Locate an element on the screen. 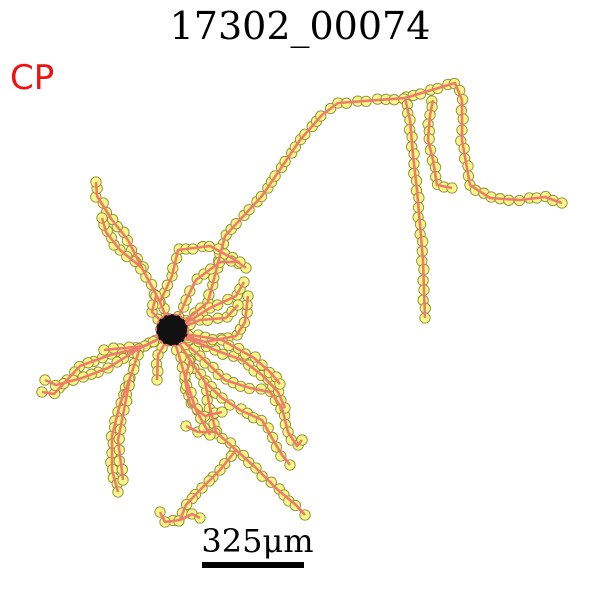  soma is located at coordinates (172, 330).